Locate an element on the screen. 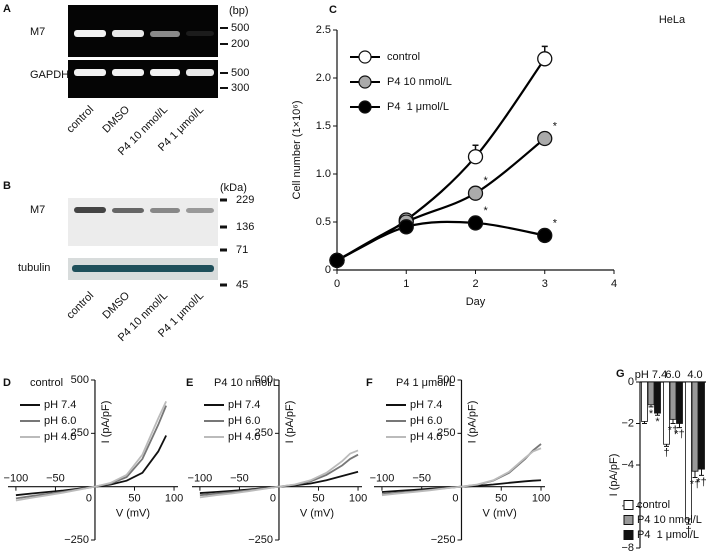  chart-title: control is located at coordinates (46, 383).